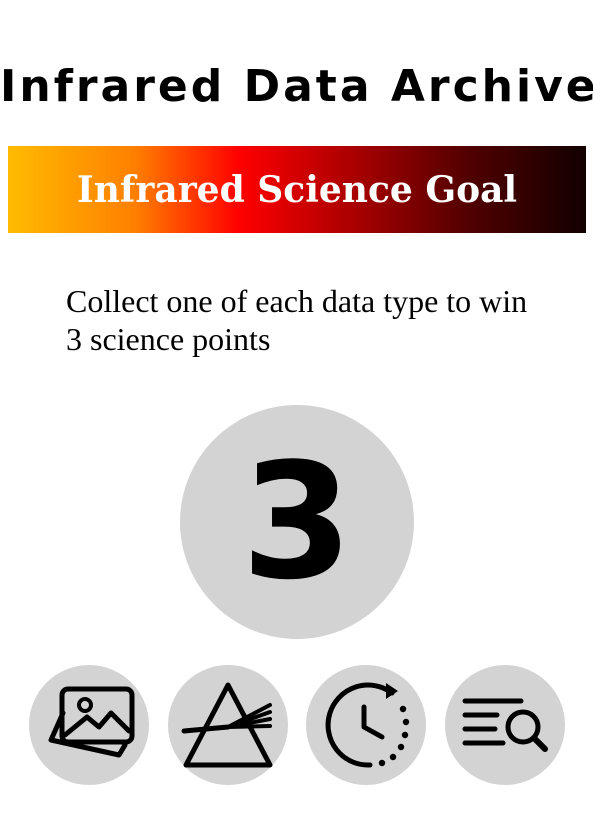 Image resolution: width=593 pixels, height=814 pixels. I want to click on data-type-catalog, so click(505, 725).